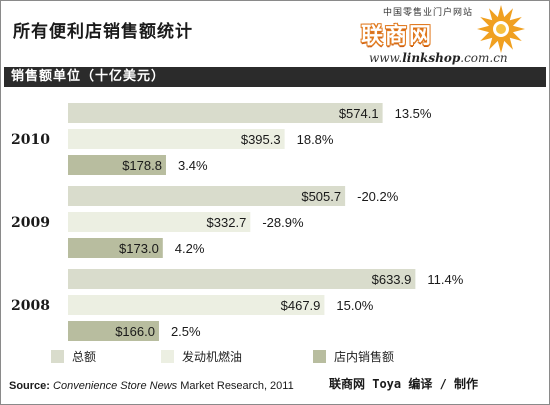 This screenshot has width=550, height=405. I want to click on logo-tagline: 中国零售业门户网站, so click(428, 13).